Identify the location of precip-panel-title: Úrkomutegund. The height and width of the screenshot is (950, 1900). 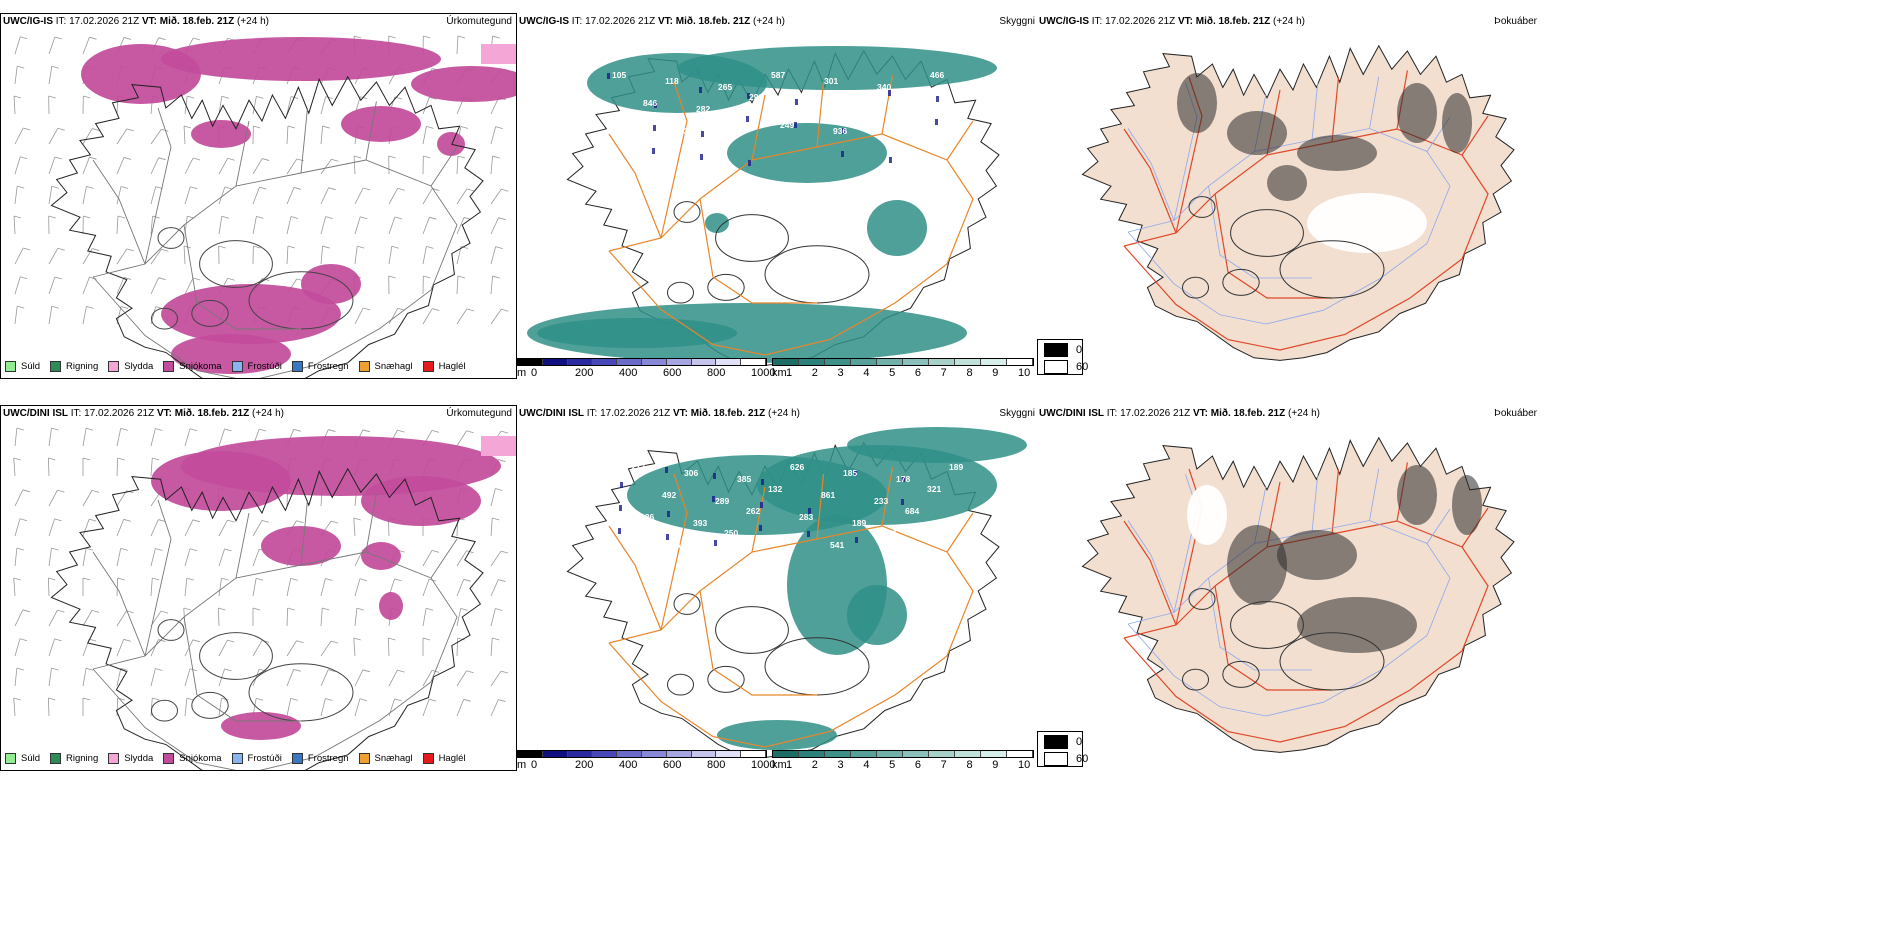
(479, 21).